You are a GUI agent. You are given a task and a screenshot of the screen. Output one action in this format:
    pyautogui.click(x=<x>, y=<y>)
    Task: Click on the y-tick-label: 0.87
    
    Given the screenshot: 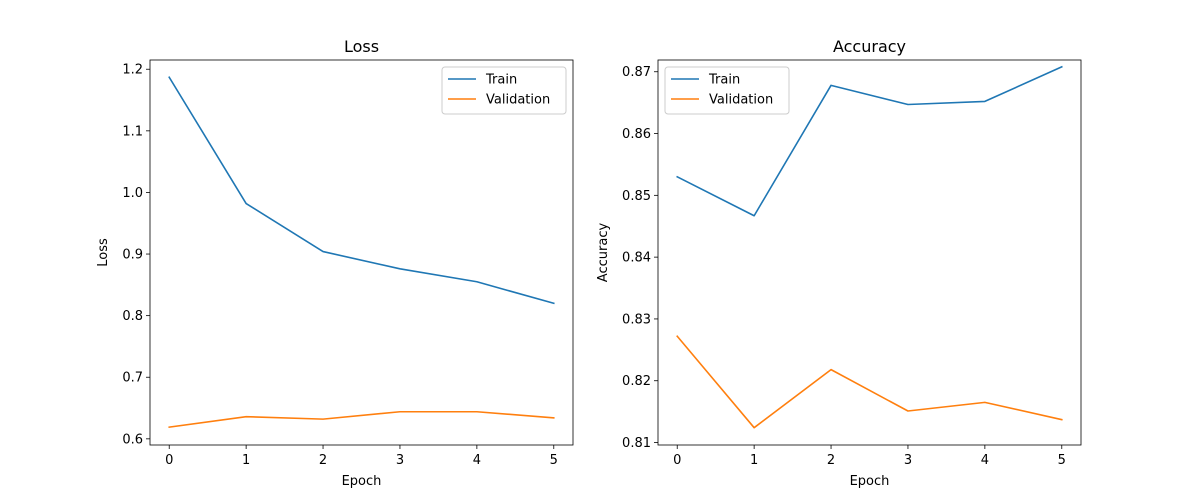 What is the action you would take?
    pyautogui.click(x=636, y=72)
    